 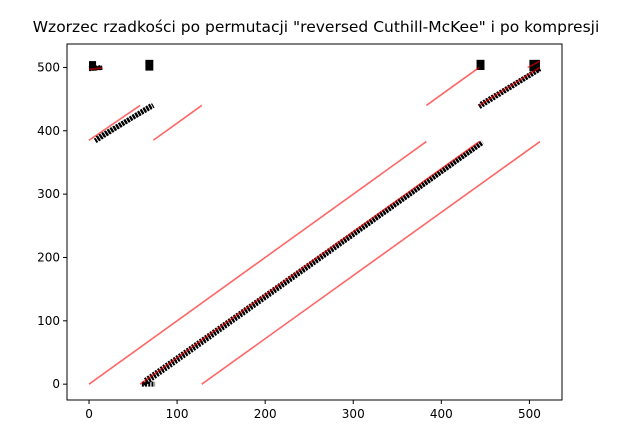 What do you see at coordinates (48, 67) in the screenshot?
I see `y-tick-label-5: 500` at bounding box center [48, 67].